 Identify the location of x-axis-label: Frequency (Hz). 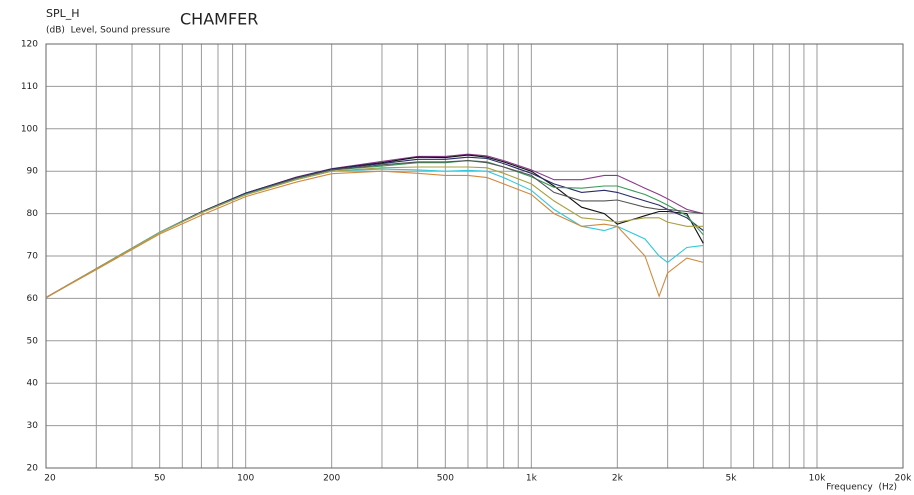
(861, 488).